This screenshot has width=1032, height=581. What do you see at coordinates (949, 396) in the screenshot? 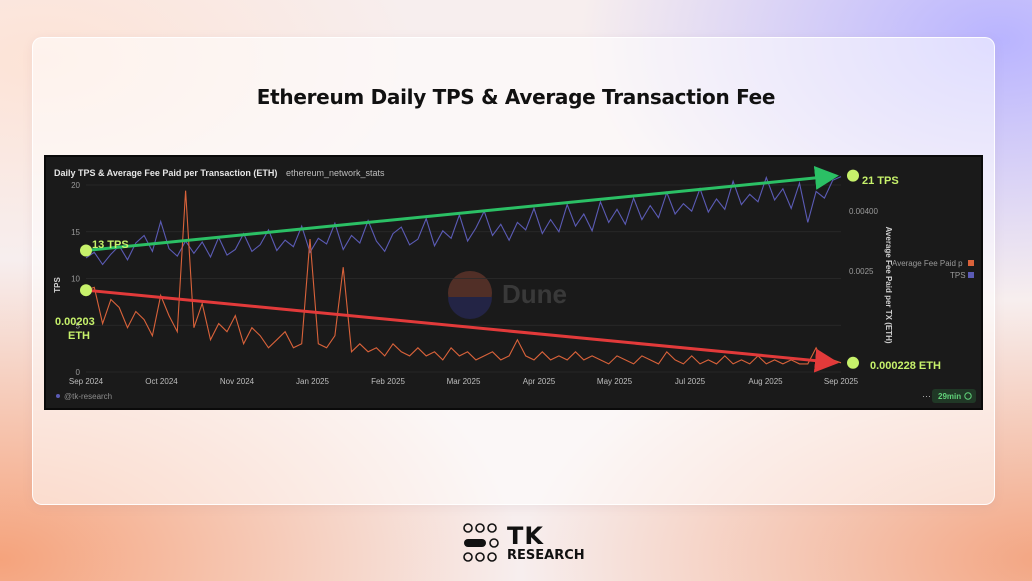
I see `refresh-time: 29min` at bounding box center [949, 396].